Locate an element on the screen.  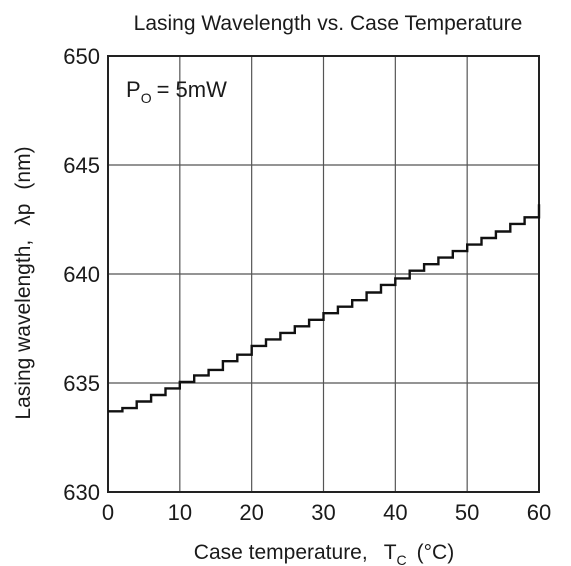
y-tick-label: 635 is located at coordinates (81, 383).